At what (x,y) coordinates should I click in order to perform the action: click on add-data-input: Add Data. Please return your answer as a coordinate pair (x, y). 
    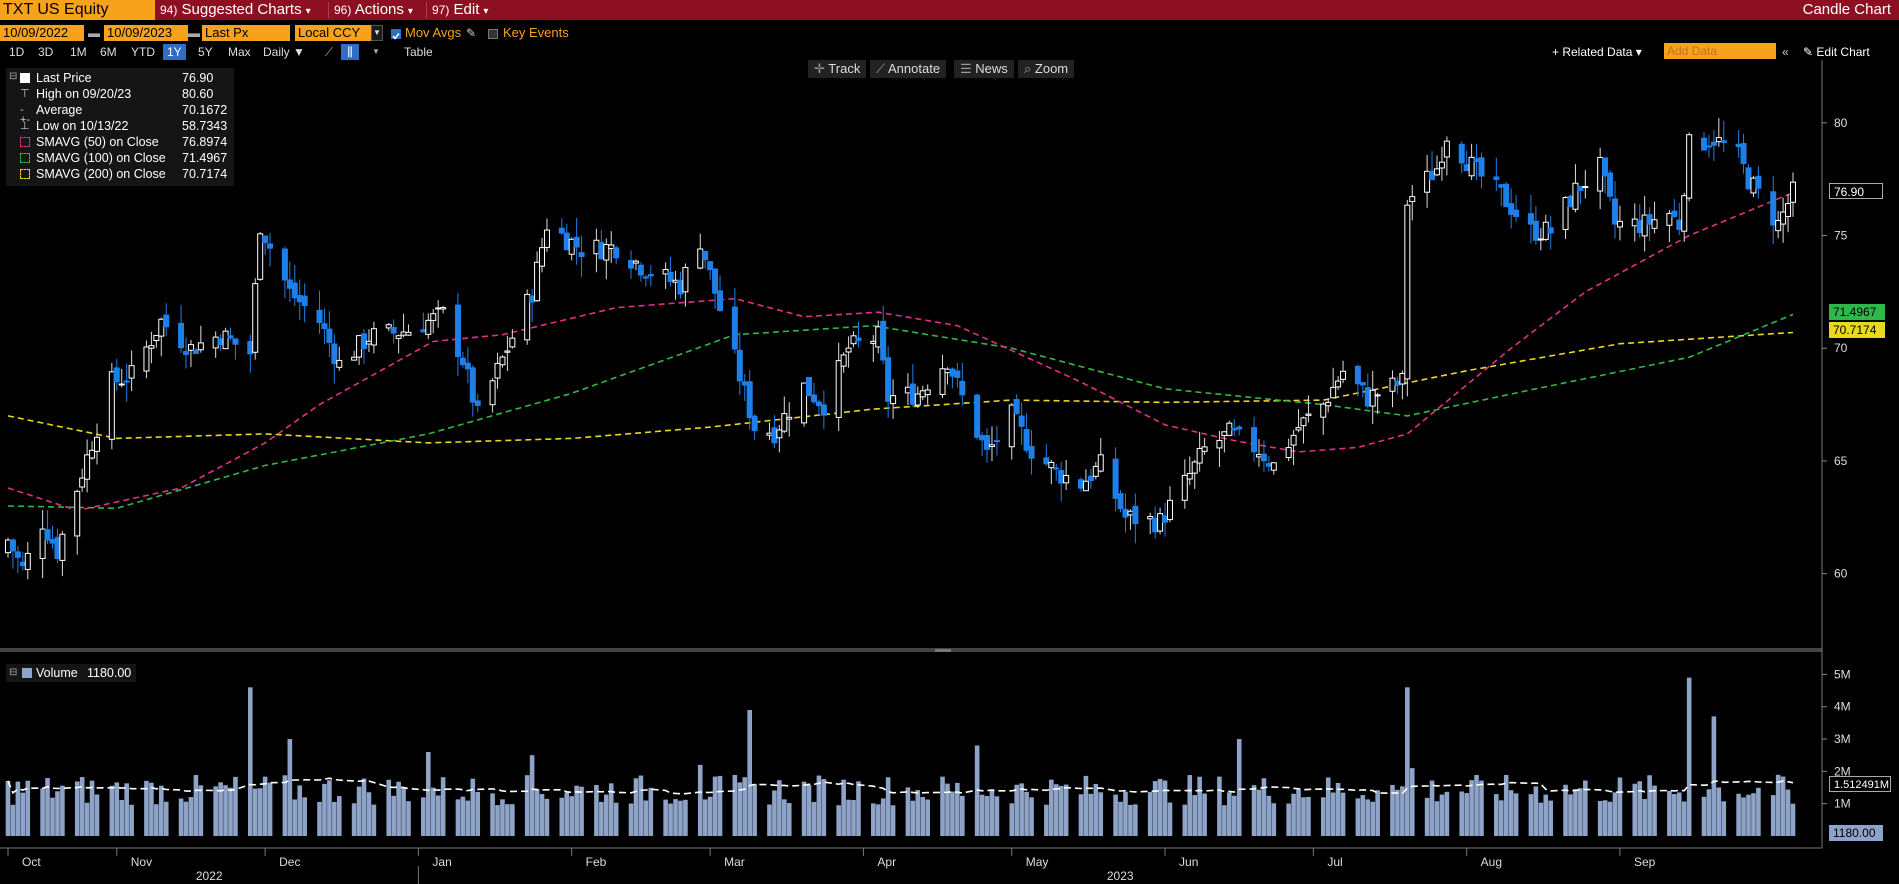
    Looking at the image, I should click on (1720, 51).